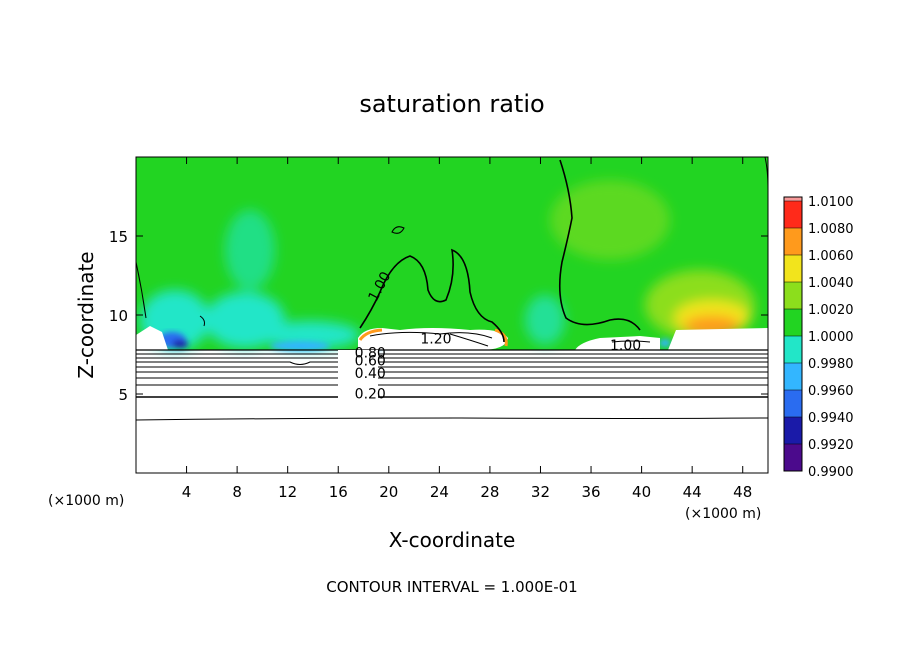  What do you see at coordinates (489, 492) in the screenshot?
I see `x-tick-label: 28` at bounding box center [489, 492].